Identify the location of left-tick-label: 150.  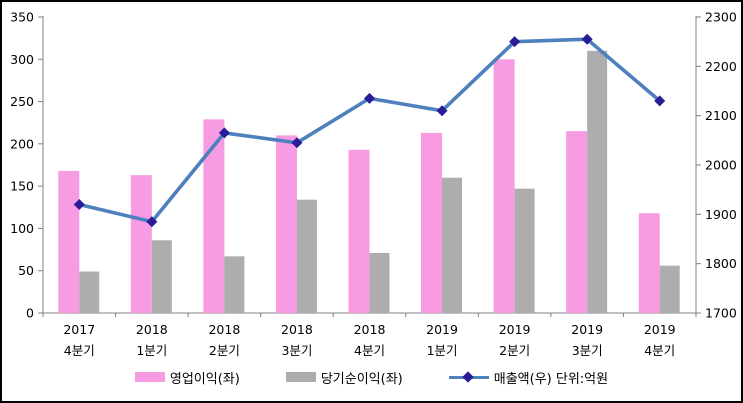
(22, 186).